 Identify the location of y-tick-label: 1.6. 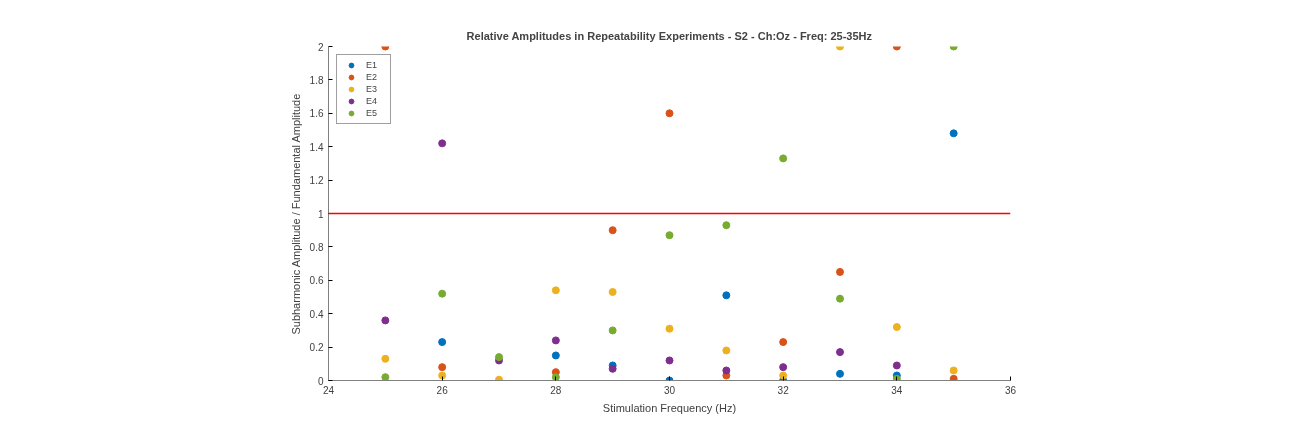
(316, 114).